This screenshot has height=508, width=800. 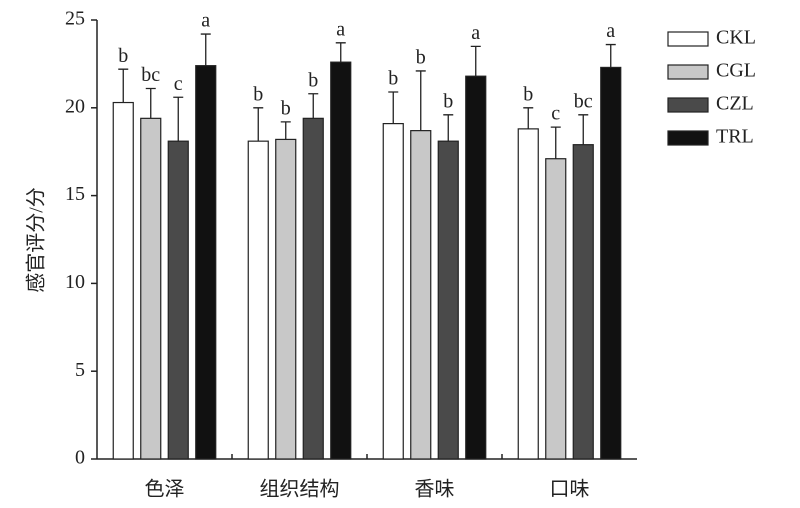 What do you see at coordinates (75, 282) in the screenshot?
I see `y-tick-label: 10` at bounding box center [75, 282].